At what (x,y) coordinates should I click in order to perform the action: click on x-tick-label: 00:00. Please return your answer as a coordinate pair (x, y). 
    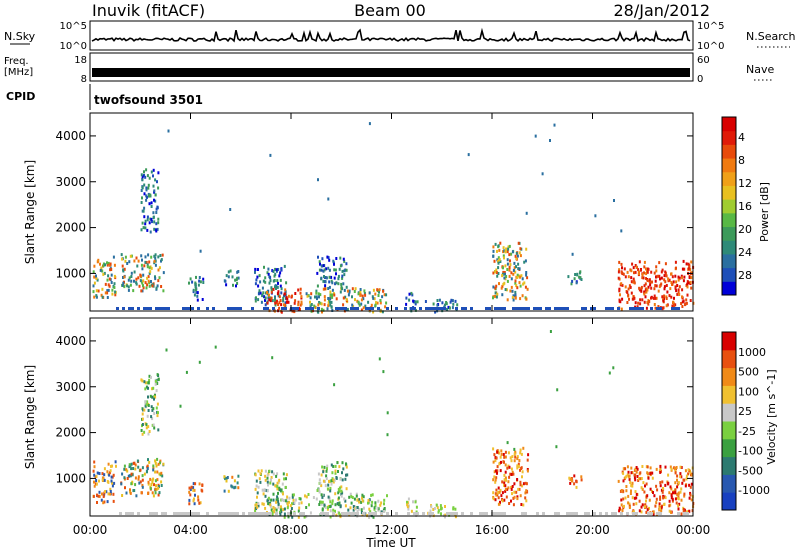
    Looking at the image, I should click on (90, 530).